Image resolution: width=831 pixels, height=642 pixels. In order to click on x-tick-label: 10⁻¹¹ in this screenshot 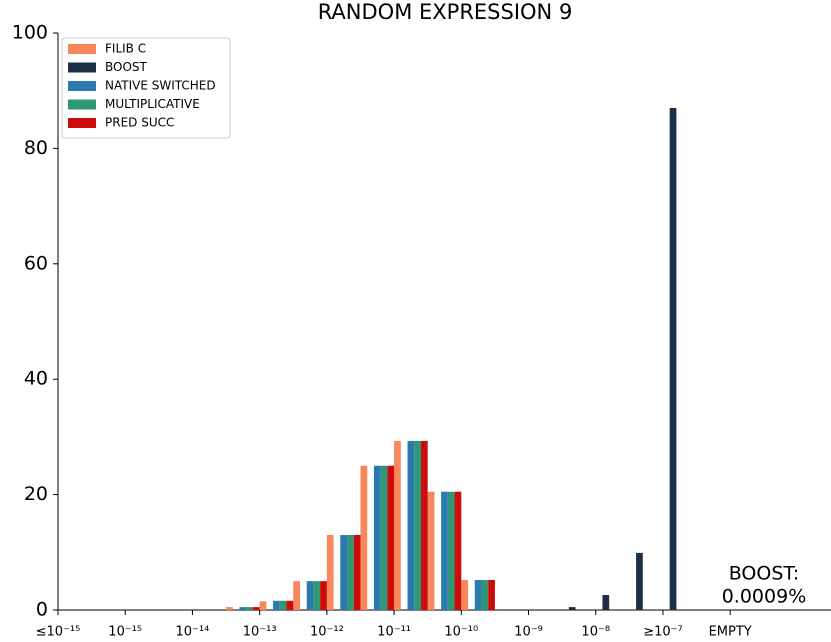, I will do `click(394, 632)`.